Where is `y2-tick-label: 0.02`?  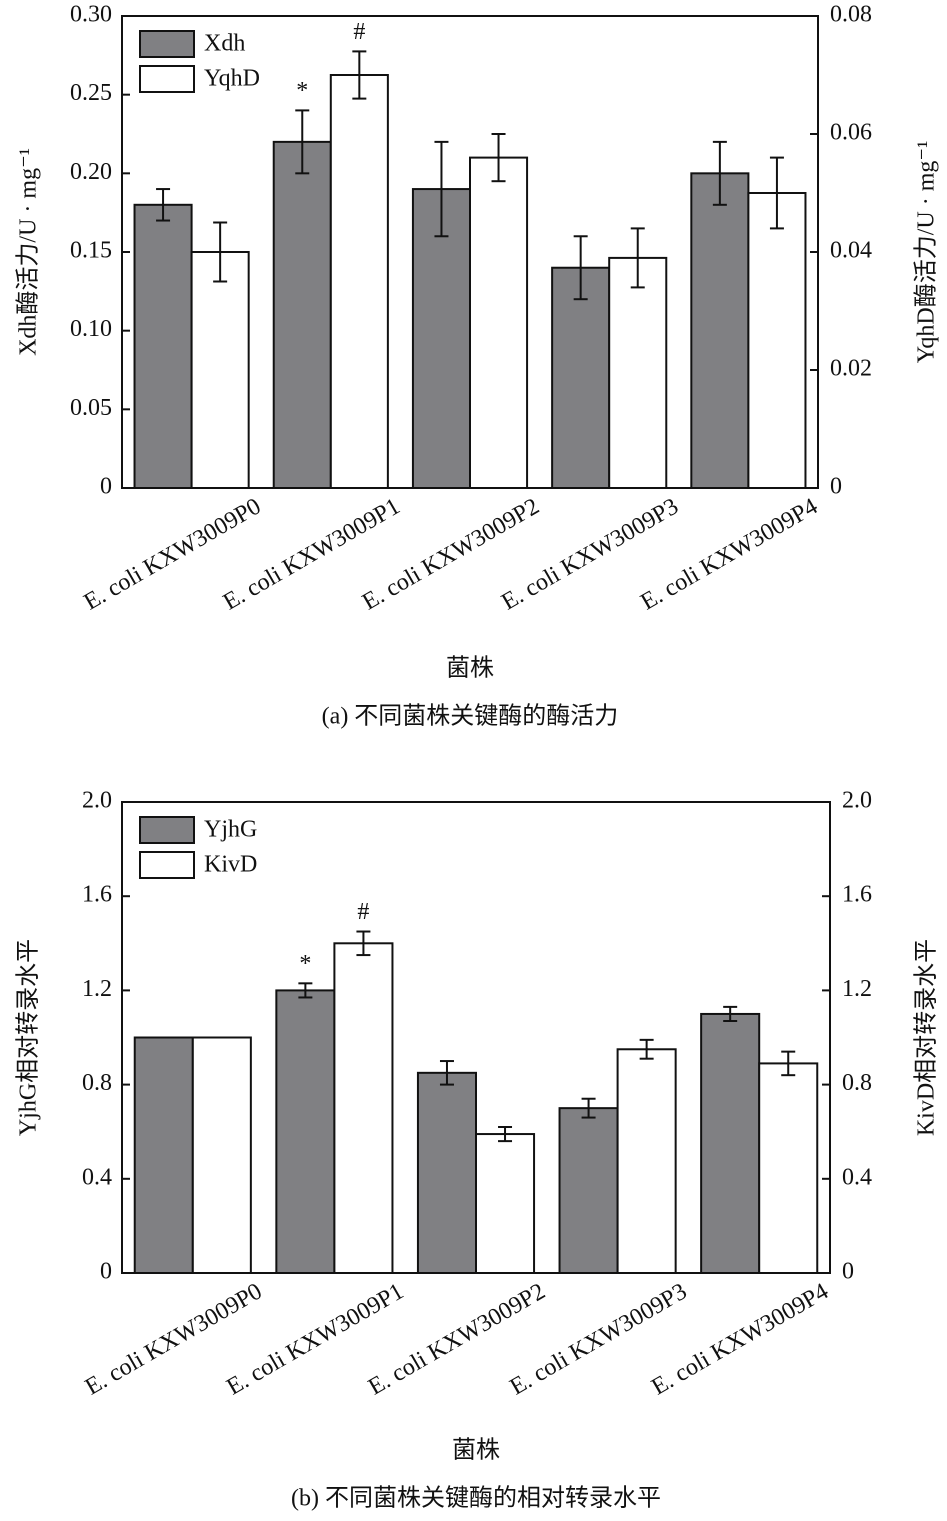
y2-tick-label: 0.02 is located at coordinates (851, 369).